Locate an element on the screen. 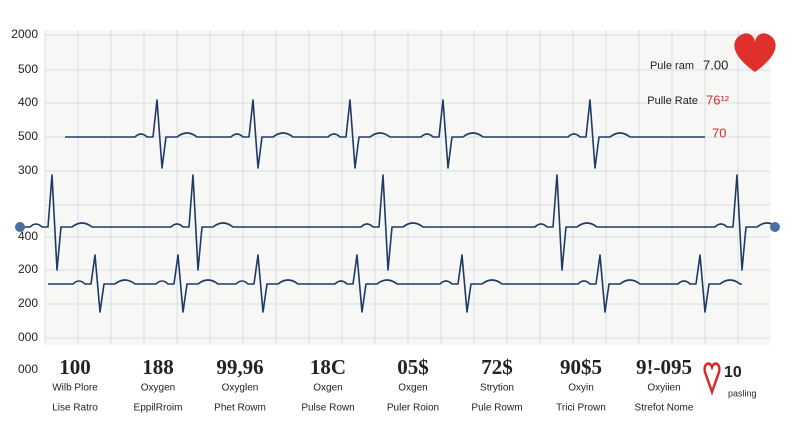 The width and height of the screenshot is (800, 437). readout-label: Pule ram is located at coordinates (672, 66).